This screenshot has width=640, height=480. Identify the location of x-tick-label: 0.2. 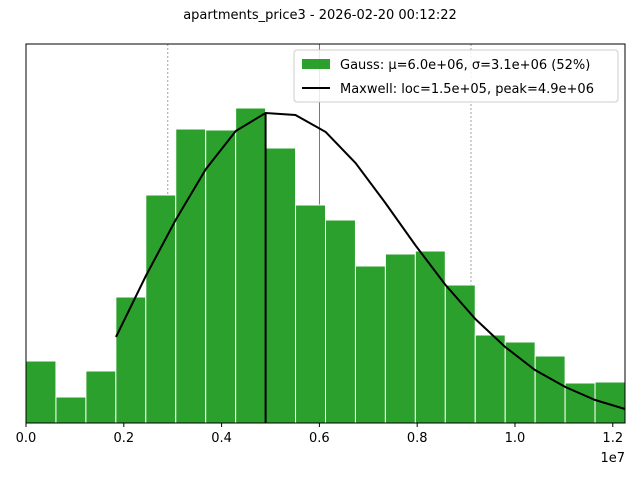
(123, 438).